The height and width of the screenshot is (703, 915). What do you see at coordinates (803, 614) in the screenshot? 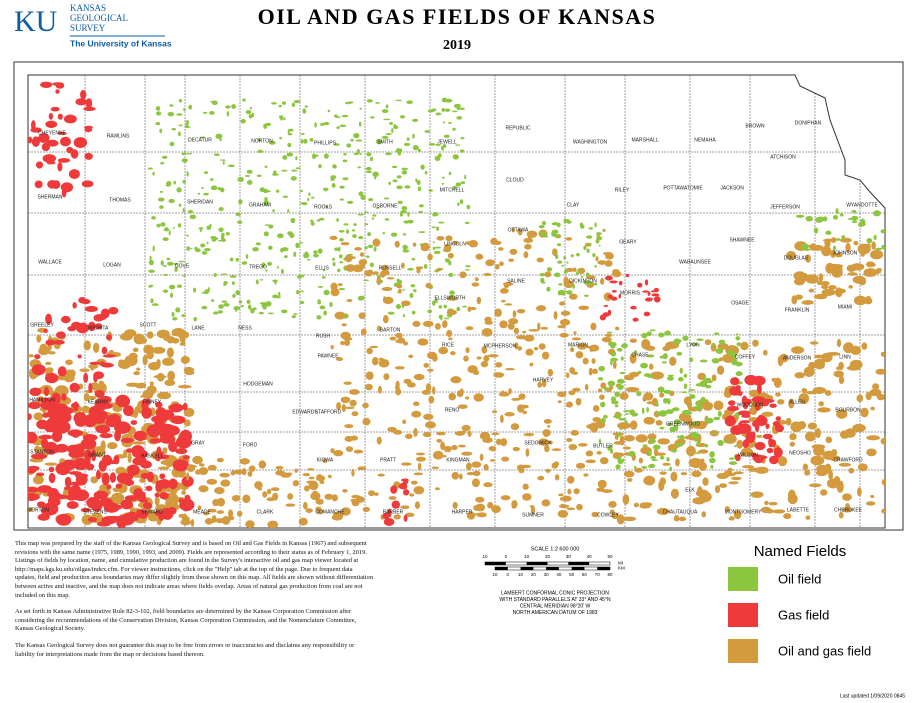
I see `legend-label: Gas field` at bounding box center [803, 614].